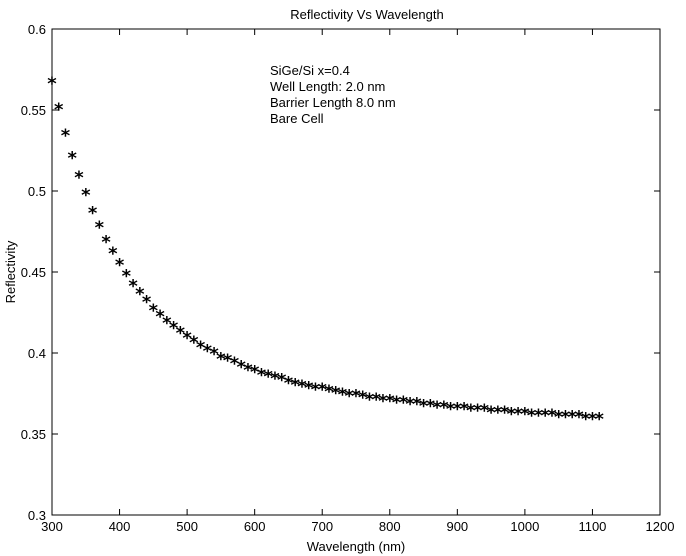 The height and width of the screenshot is (556, 686). I want to click on x-tick-label: 1100, so click(592, 526).